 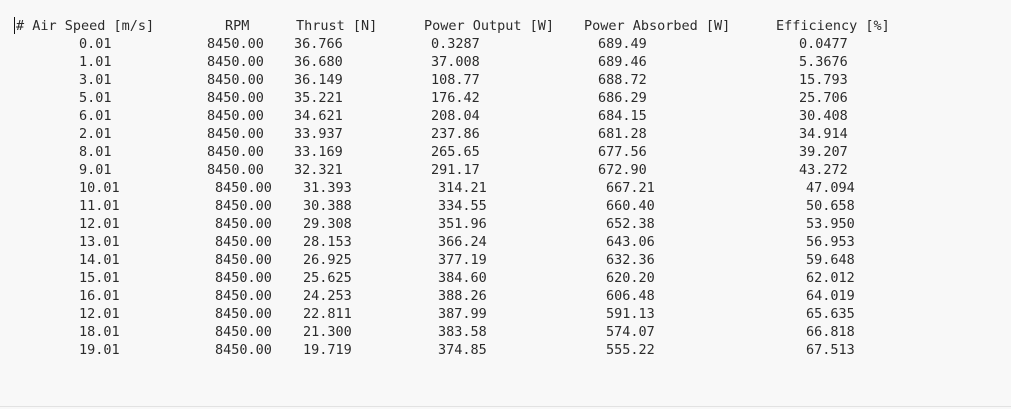 I want to click on text-cursor, so click(x=14, y=25).